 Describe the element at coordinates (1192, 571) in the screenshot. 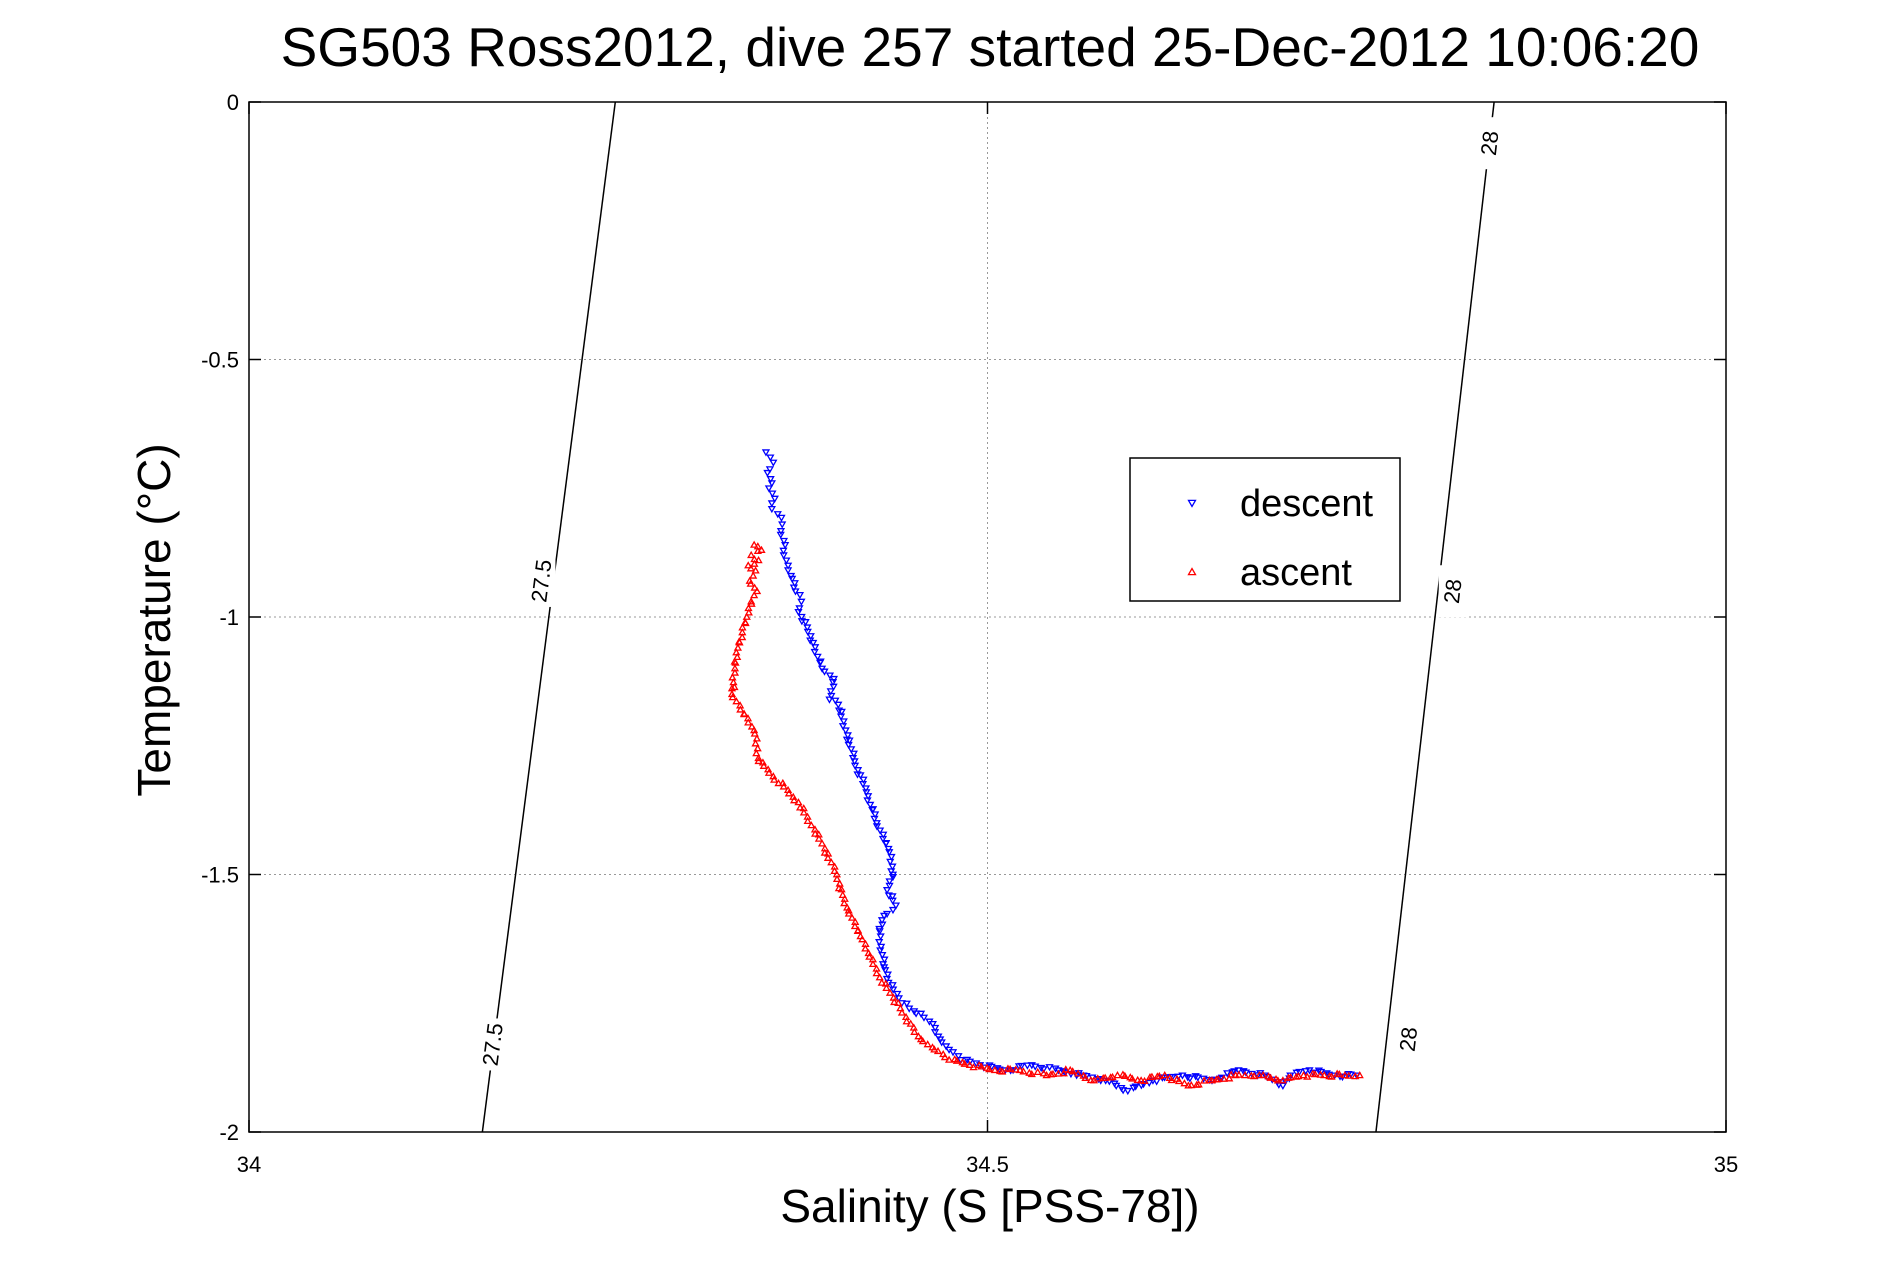

I see `legend-marker-ascent` at that location.